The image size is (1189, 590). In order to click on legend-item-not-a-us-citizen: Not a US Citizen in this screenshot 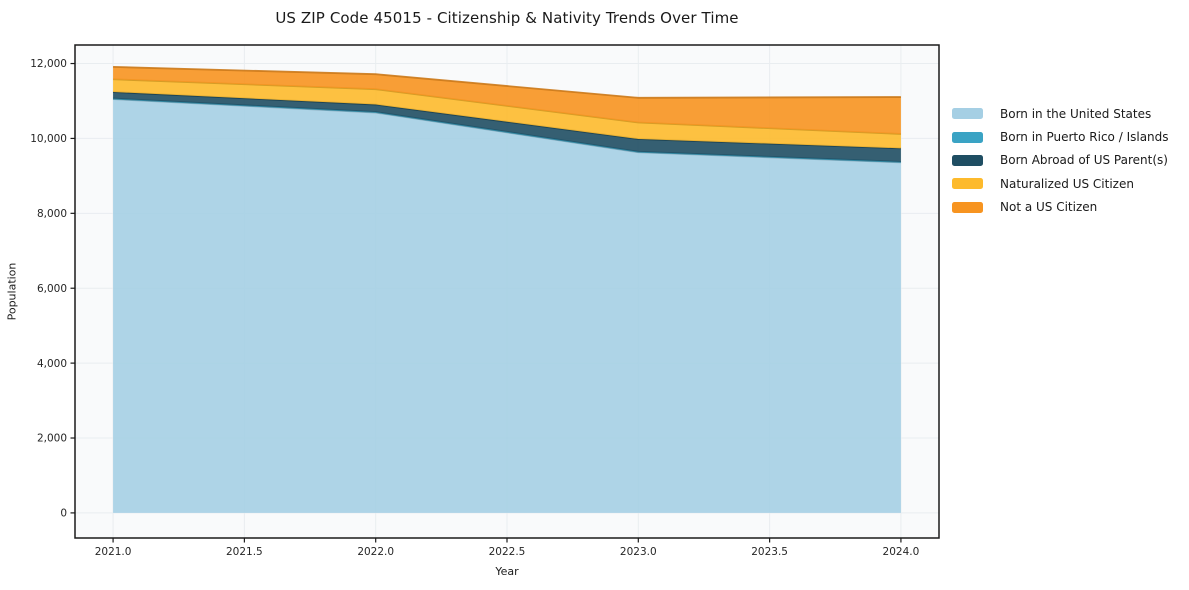, I will do `click(1060, 207)`.